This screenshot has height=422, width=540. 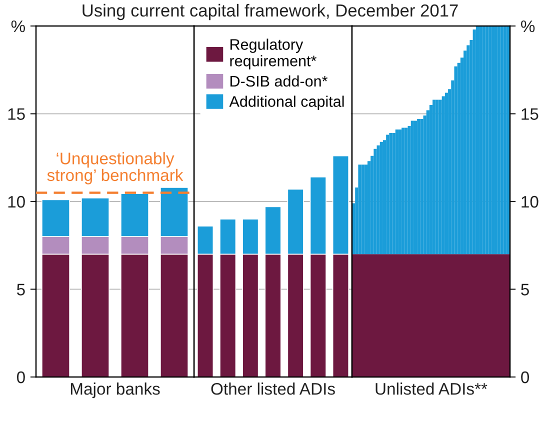 I want to click on text: Using current capital framework, December 2017, so click(x=270, y=12).